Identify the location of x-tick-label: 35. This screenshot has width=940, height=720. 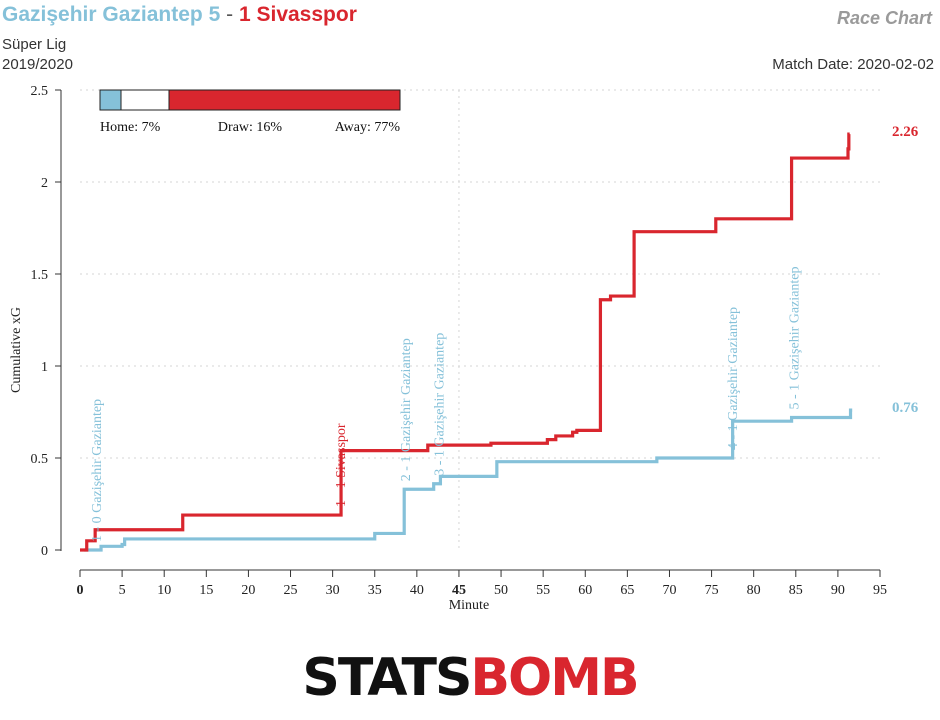
(375, 590).